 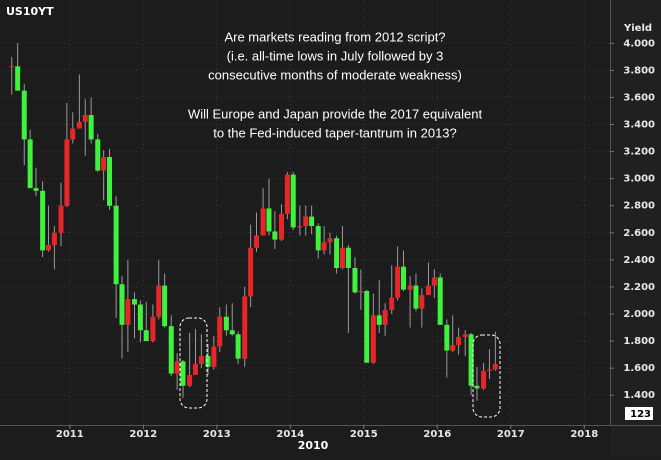 I want to click on current-label-box, so click(x=639, y=413).